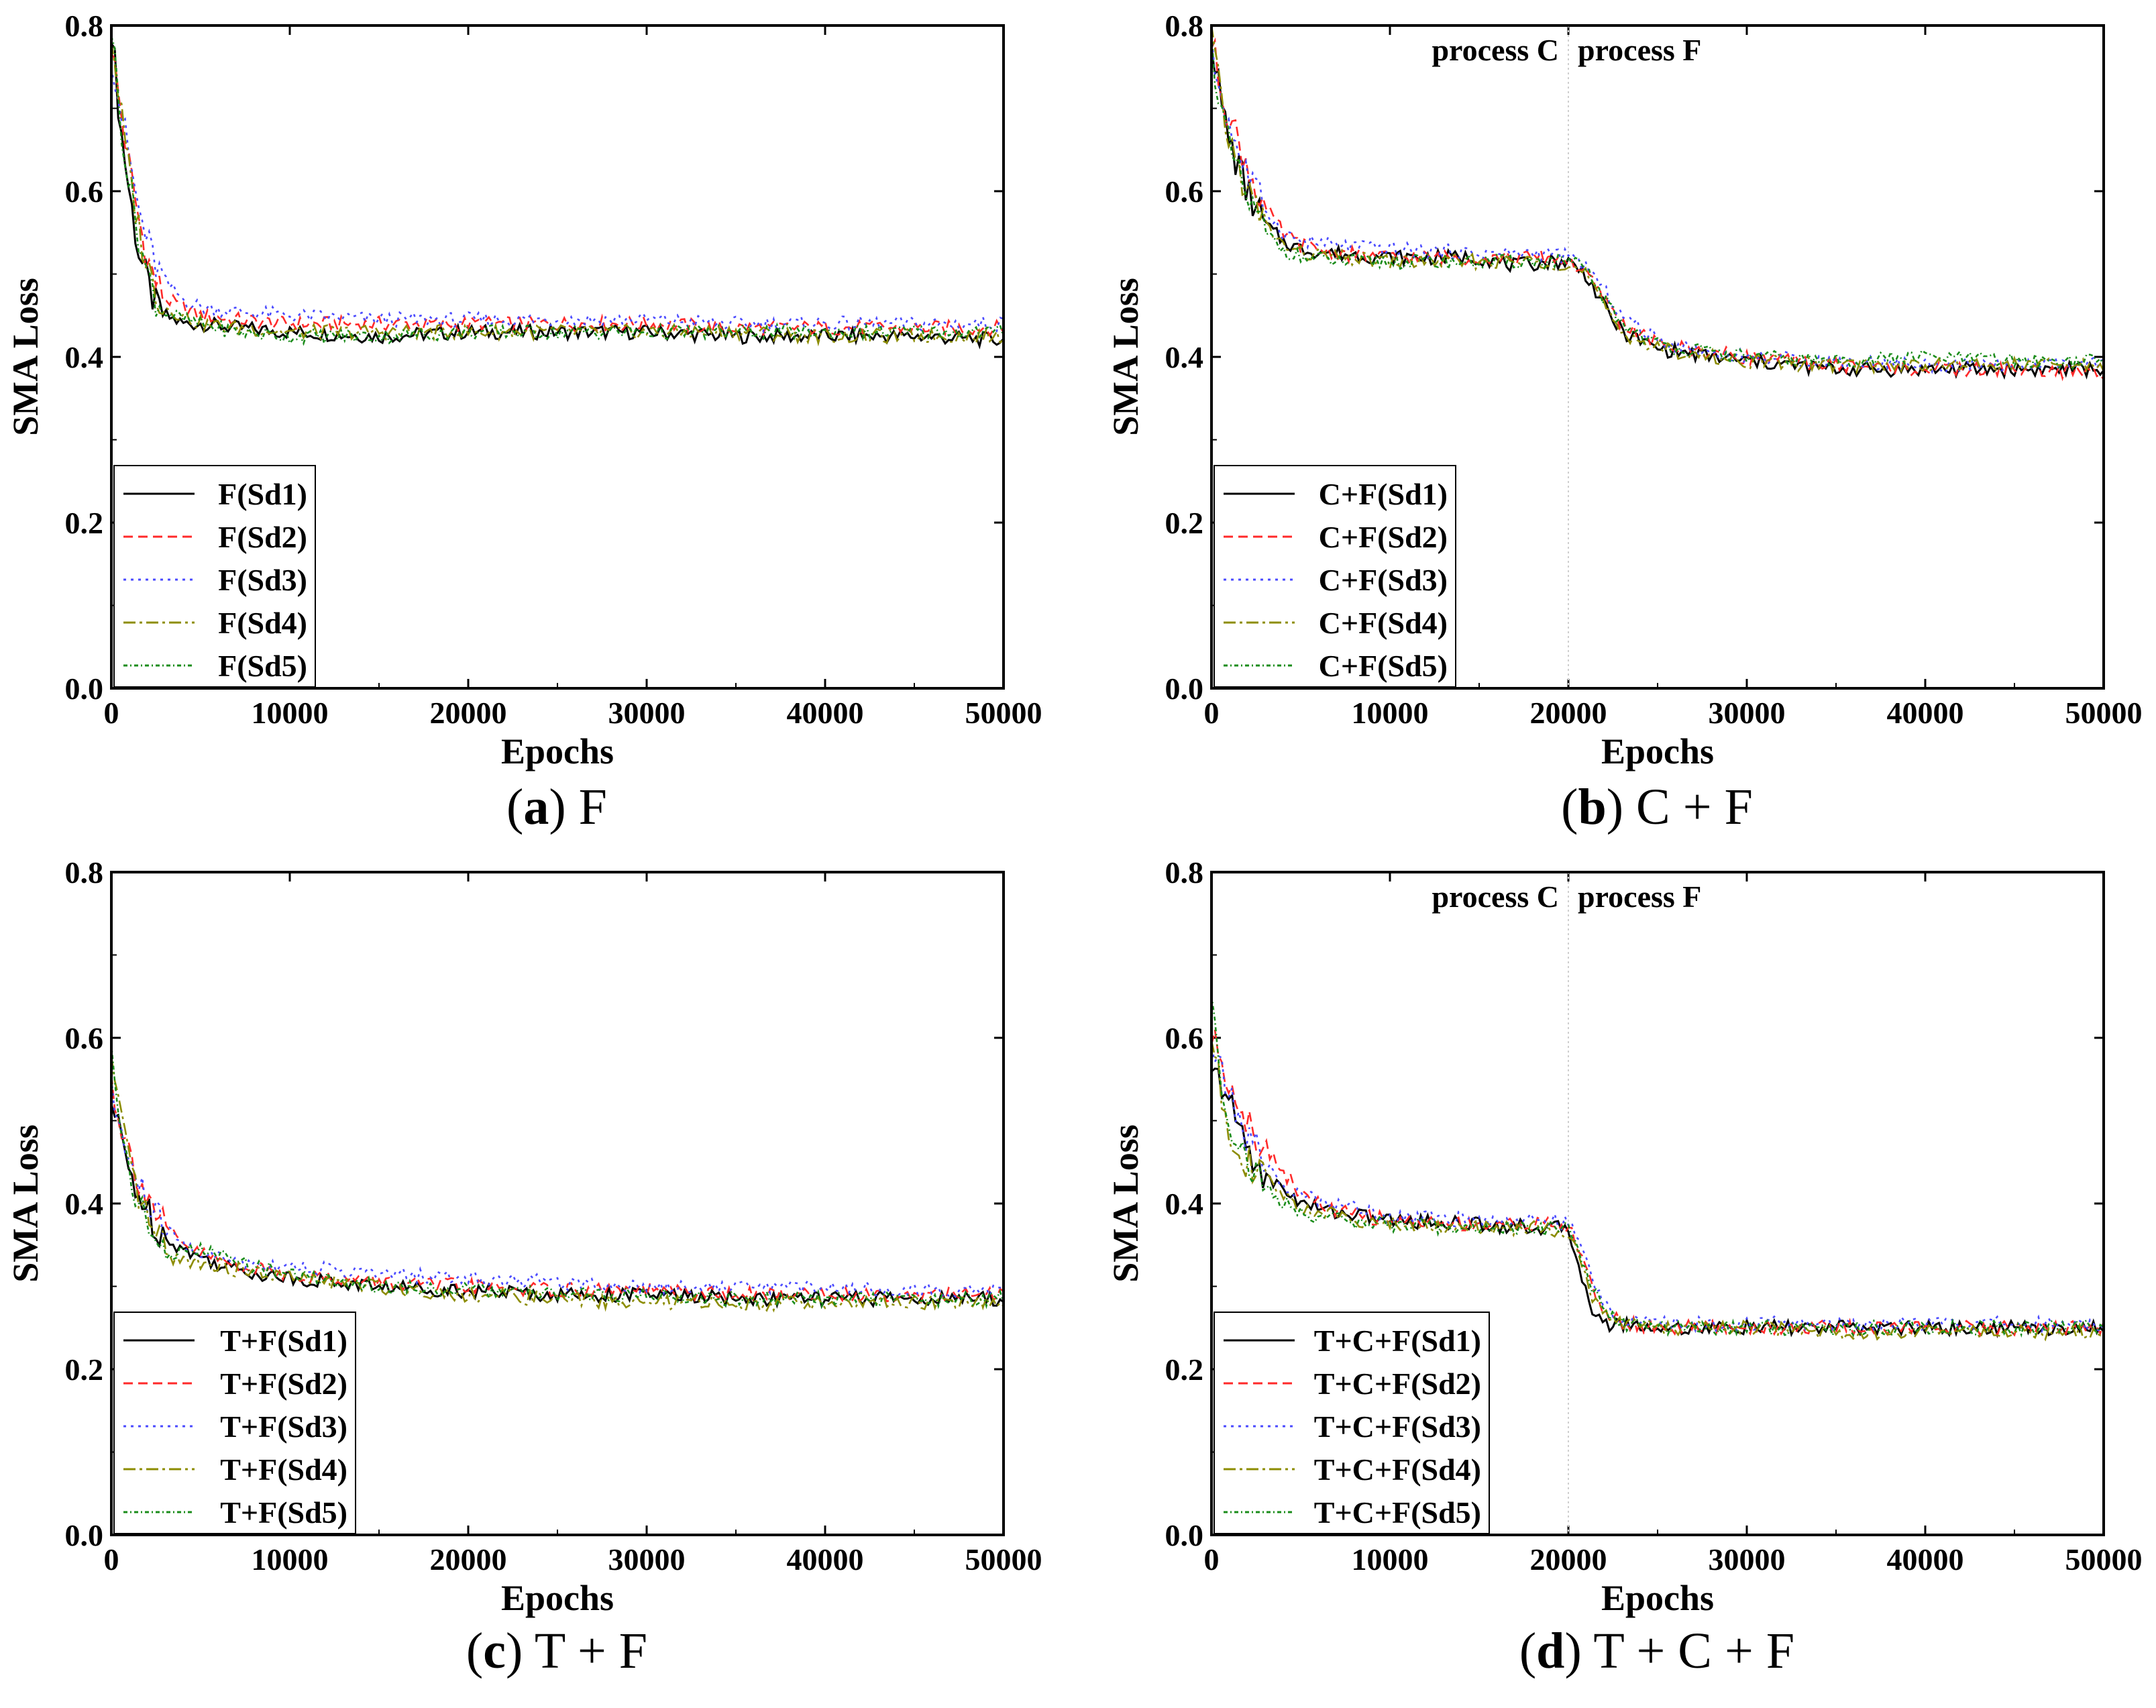 This screenshot has height=1708, width=2156. Describe the element at coordinates (262, 666) in the screenshot. I see `legend-label: F(Sd5)` at that location.